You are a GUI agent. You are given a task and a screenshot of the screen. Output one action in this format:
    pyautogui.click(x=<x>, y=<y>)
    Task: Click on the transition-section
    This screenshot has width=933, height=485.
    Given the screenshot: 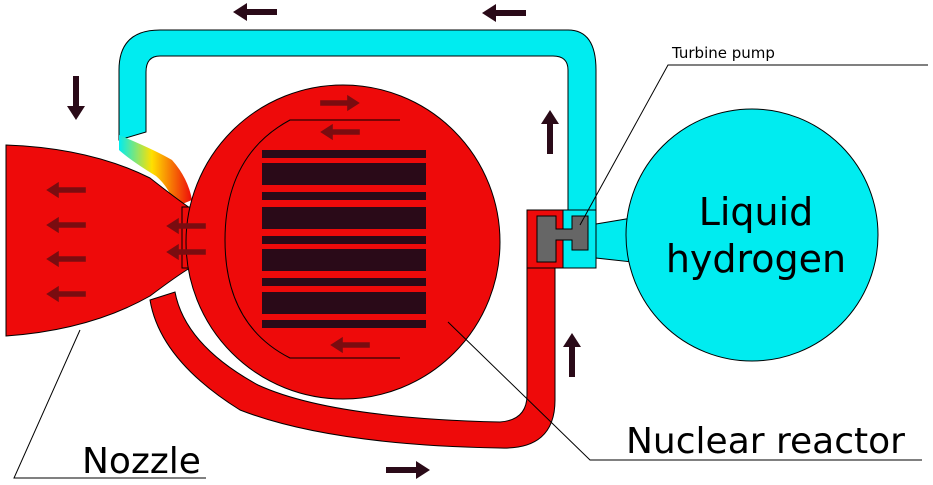 What is the action you would take?
    pyautogui.click(x=155, y=171)
    